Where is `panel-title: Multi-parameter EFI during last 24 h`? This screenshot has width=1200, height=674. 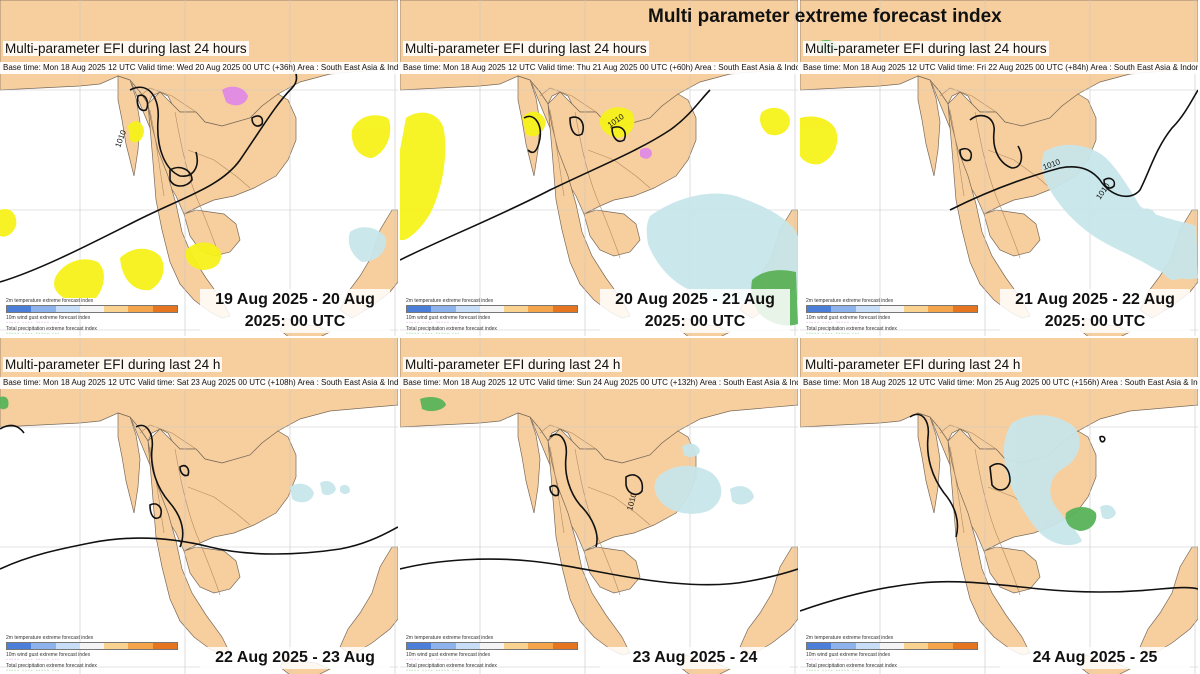
panel-title: Multi-parameter EFI during last 24 h is located at coordinates (513, 364).